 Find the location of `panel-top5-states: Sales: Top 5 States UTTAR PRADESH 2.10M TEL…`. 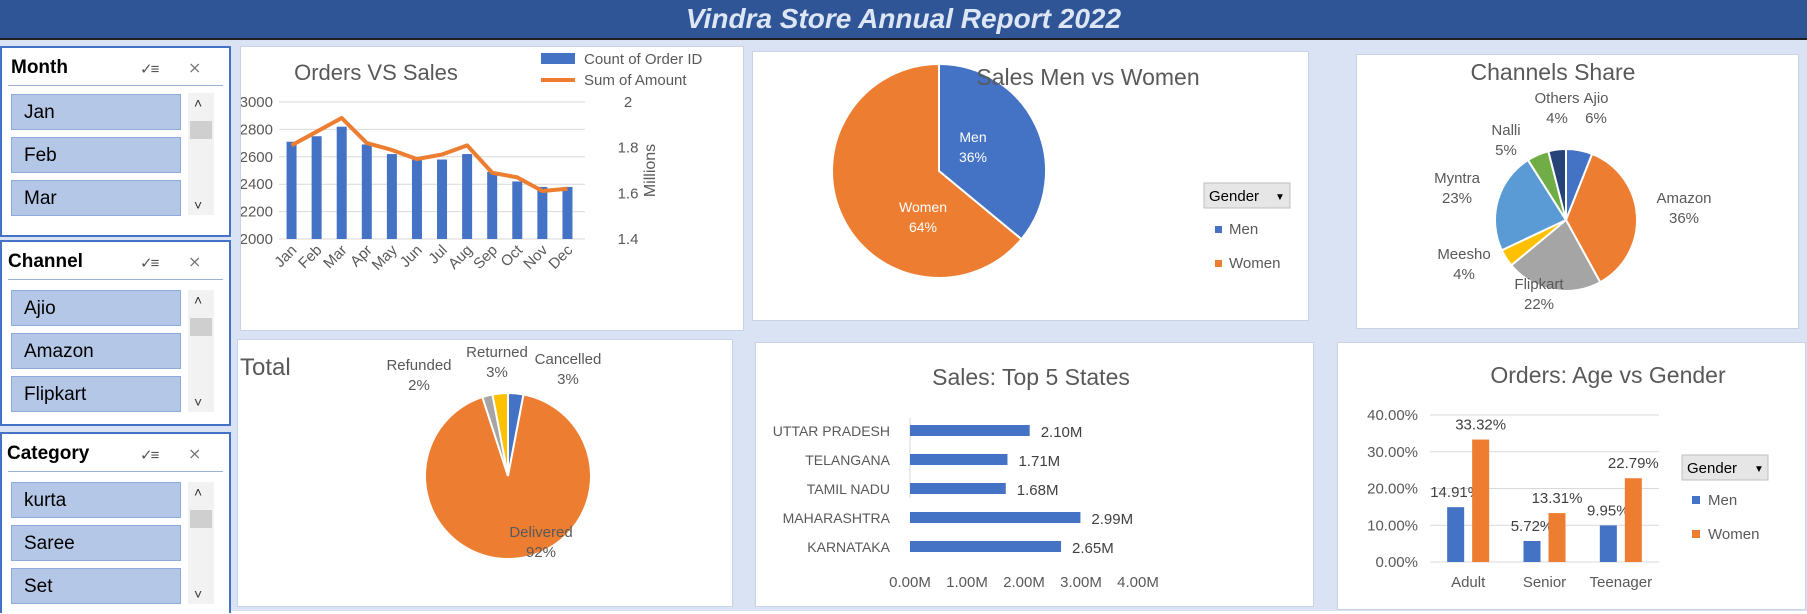

panel-top5-states: Sales: Top 5 States UTTAR PRADESH 2.10M TEL… is located at coordinates (1034, 474).